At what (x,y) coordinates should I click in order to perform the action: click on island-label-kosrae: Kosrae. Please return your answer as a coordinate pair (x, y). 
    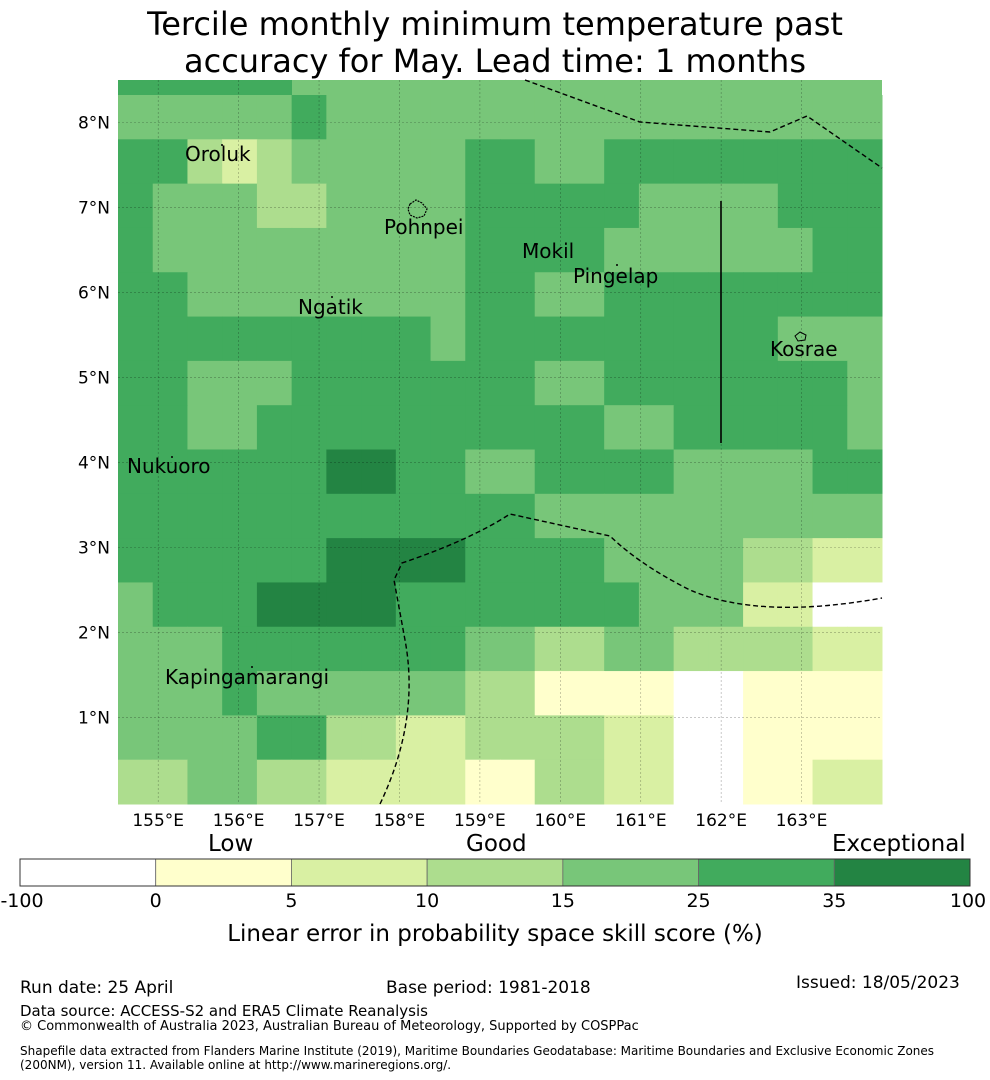
    Looking at the image, I should click on (804, 349).